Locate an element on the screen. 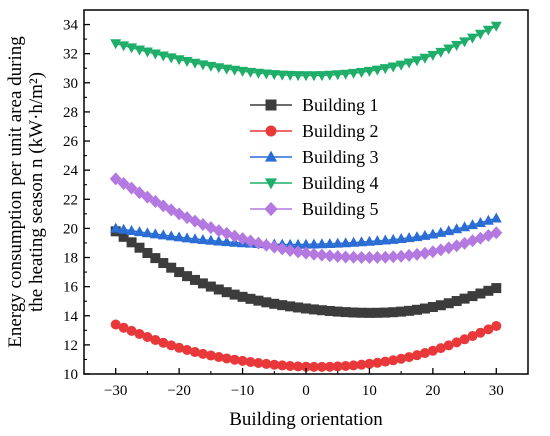 This screenshot has height=436, width=550. y-tick-label: 32 is located at coordinates (70, 55).